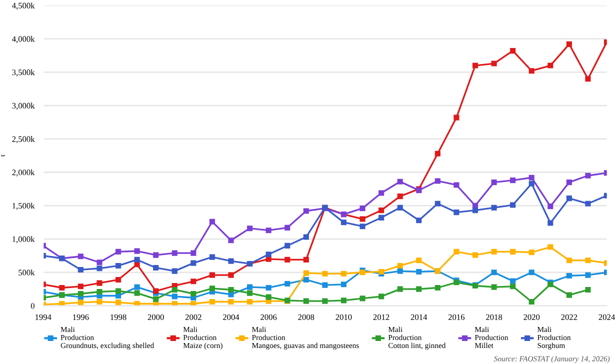  Describe the element at coordinates (23, 206) in the screenshot. I see `y-tick-label: 1,500k` at that location.